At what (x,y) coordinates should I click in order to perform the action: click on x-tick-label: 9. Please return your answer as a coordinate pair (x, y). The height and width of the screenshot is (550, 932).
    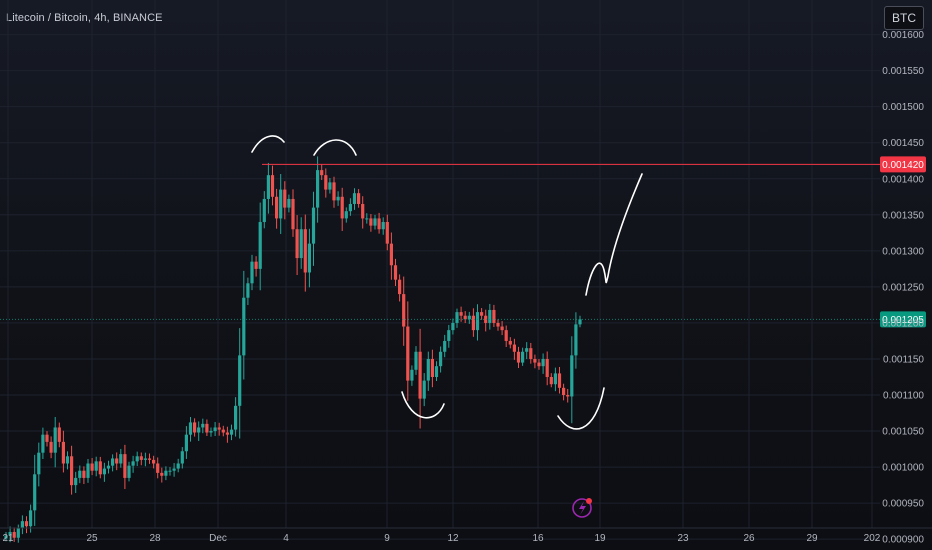
    Looking at the image, I should click on (387, 538).